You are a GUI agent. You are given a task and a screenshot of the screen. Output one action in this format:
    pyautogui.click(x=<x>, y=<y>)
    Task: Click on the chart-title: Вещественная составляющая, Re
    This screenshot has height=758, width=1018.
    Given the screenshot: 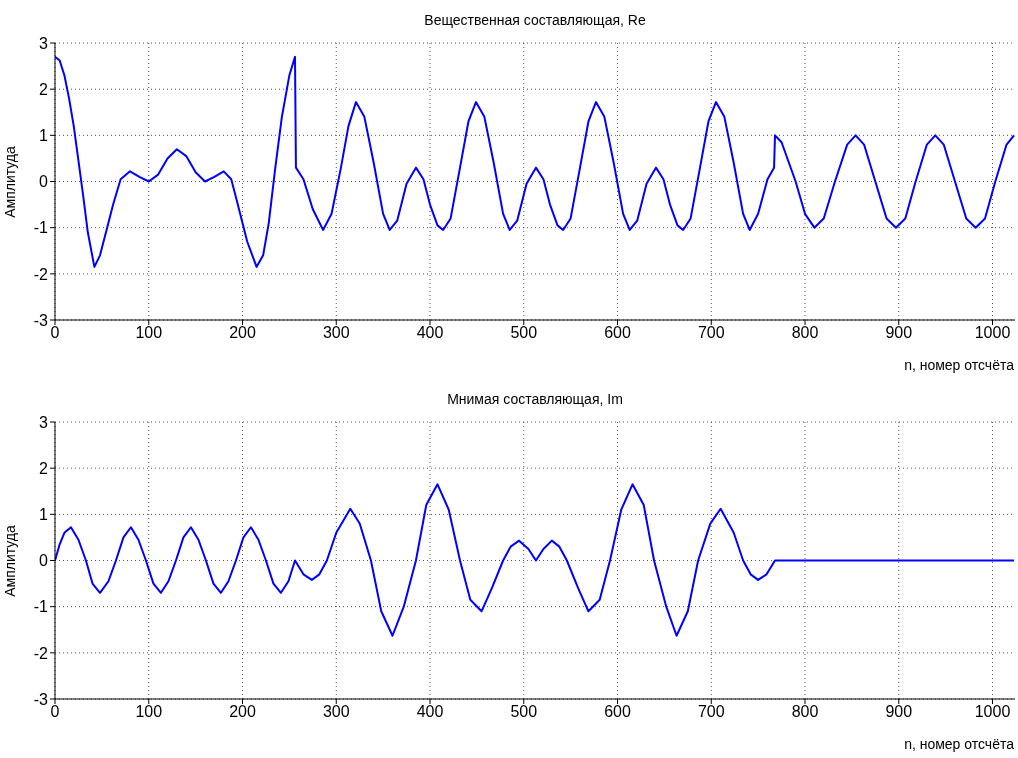 What is the action you would take?
    pyautogui.click(x=535, y=20)
    